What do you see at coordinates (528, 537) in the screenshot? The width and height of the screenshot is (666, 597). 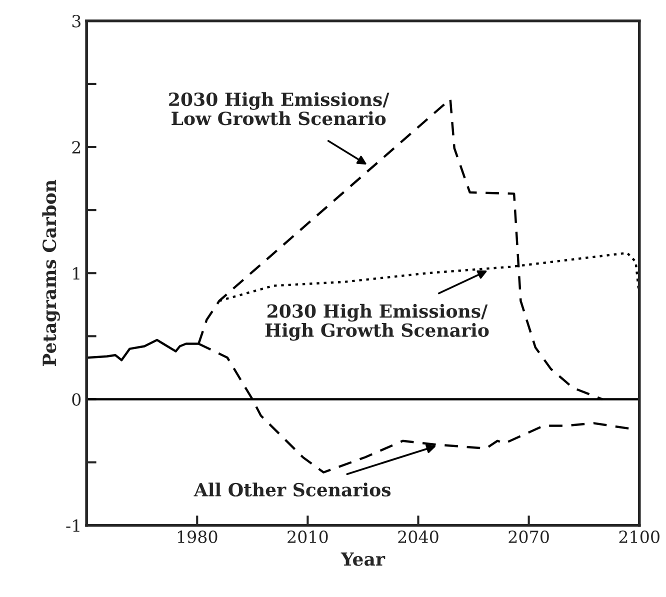 I see `x-tick-label: 2070` at bounding box center [528, 537].